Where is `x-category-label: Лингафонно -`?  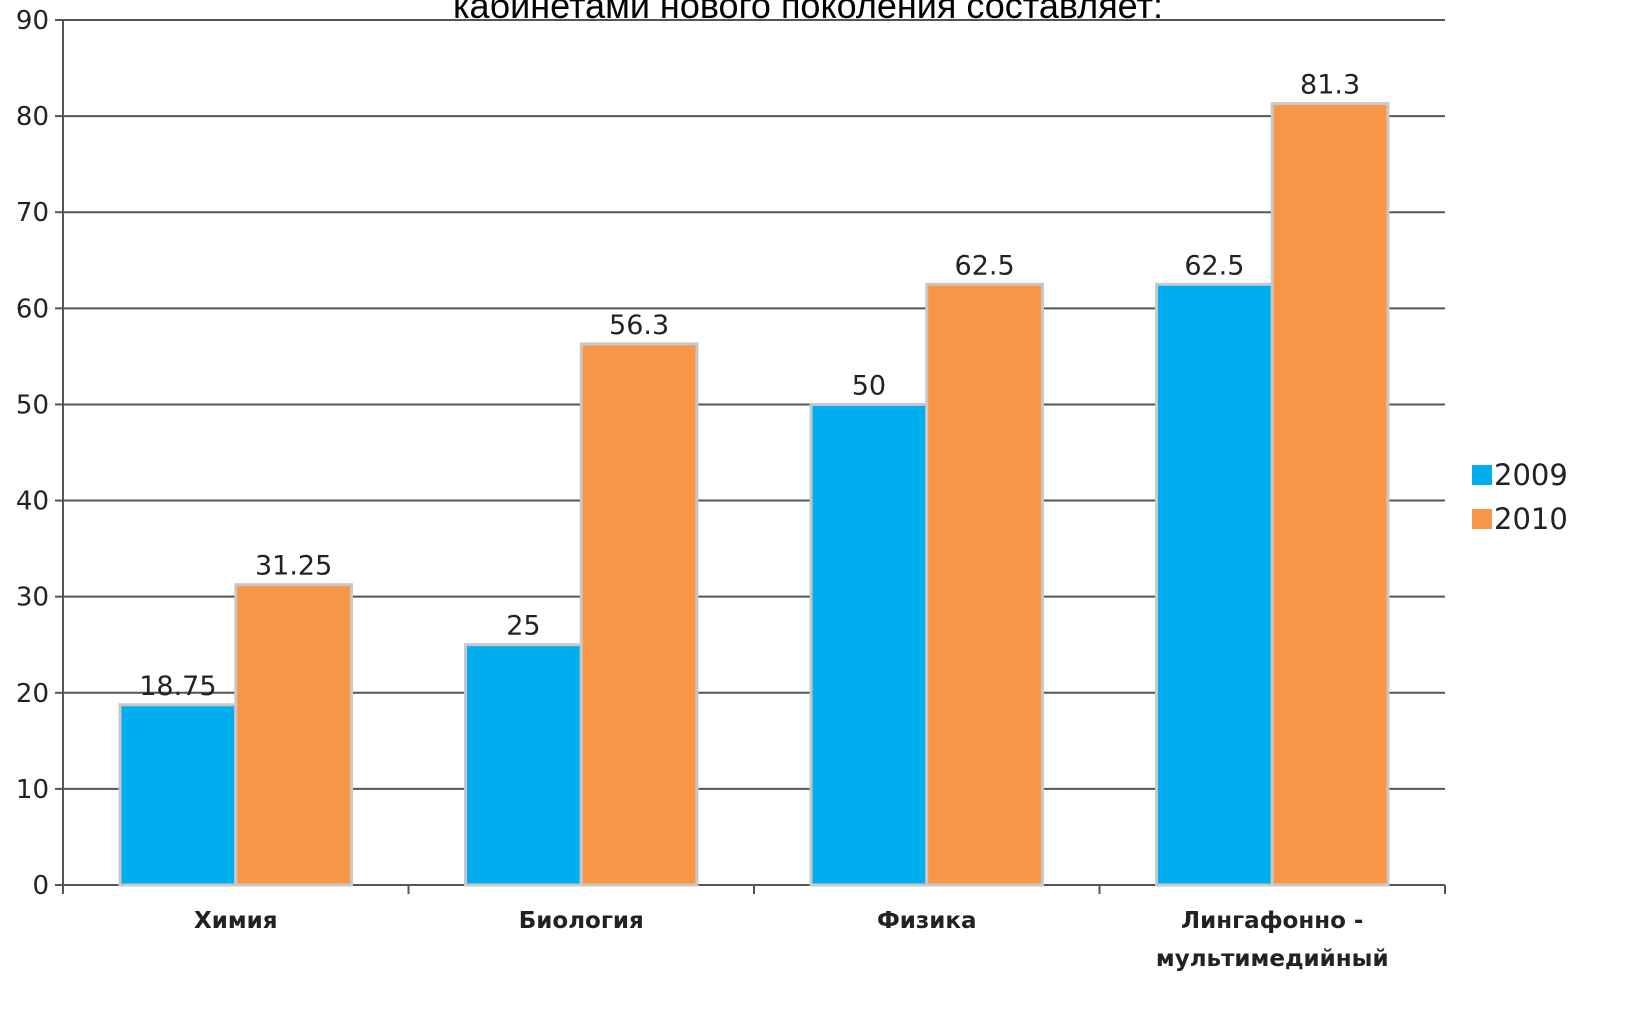 x-category-label: Лингафонно - is located at coordinates (1272, 921).